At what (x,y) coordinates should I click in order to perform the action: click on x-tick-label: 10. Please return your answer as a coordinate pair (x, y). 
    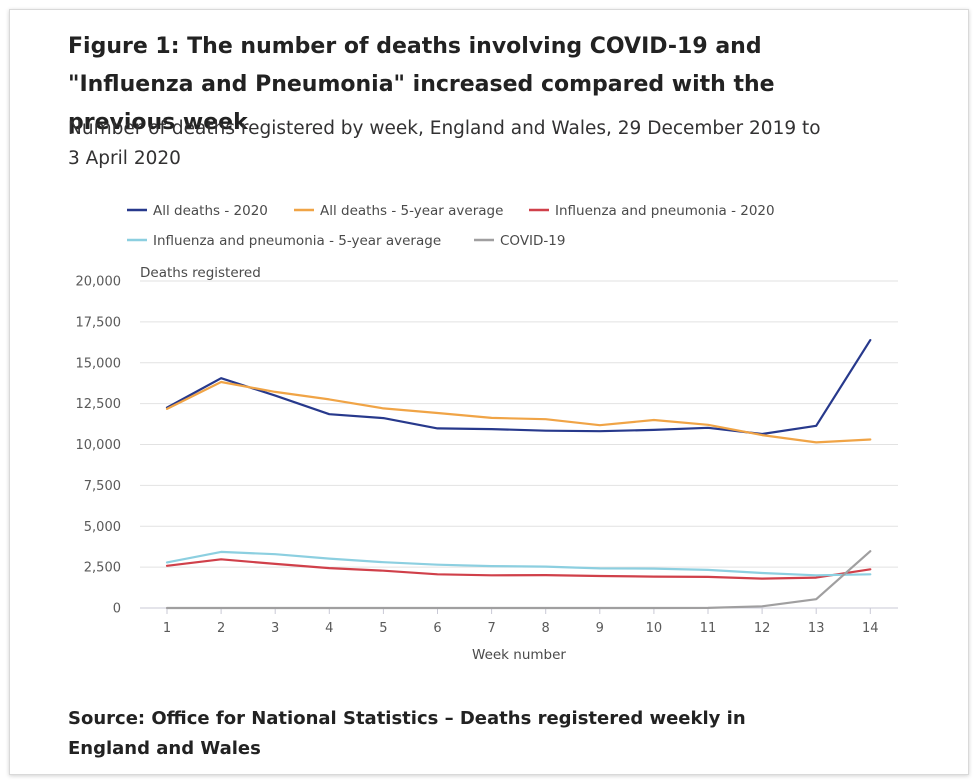
    Looking at the image, I should click on (654, 628).